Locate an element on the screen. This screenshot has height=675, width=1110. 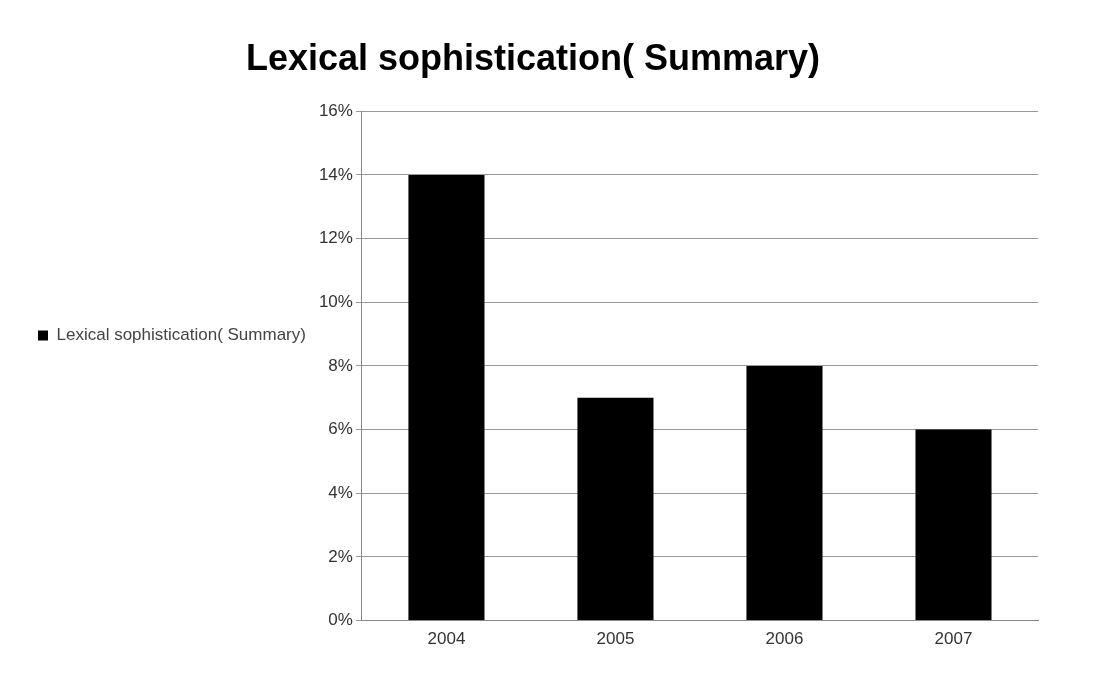
chart-title: Lexical sophistication( Summary) is located at coordinates (533, 57).